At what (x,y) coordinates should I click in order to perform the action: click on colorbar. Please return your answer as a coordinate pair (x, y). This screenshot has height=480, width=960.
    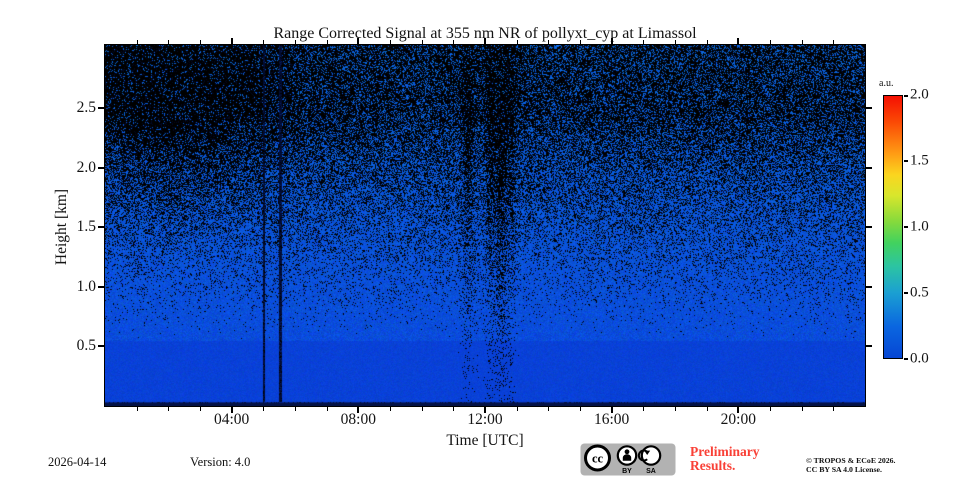
    Looking at the image, I should click on (893, 227).